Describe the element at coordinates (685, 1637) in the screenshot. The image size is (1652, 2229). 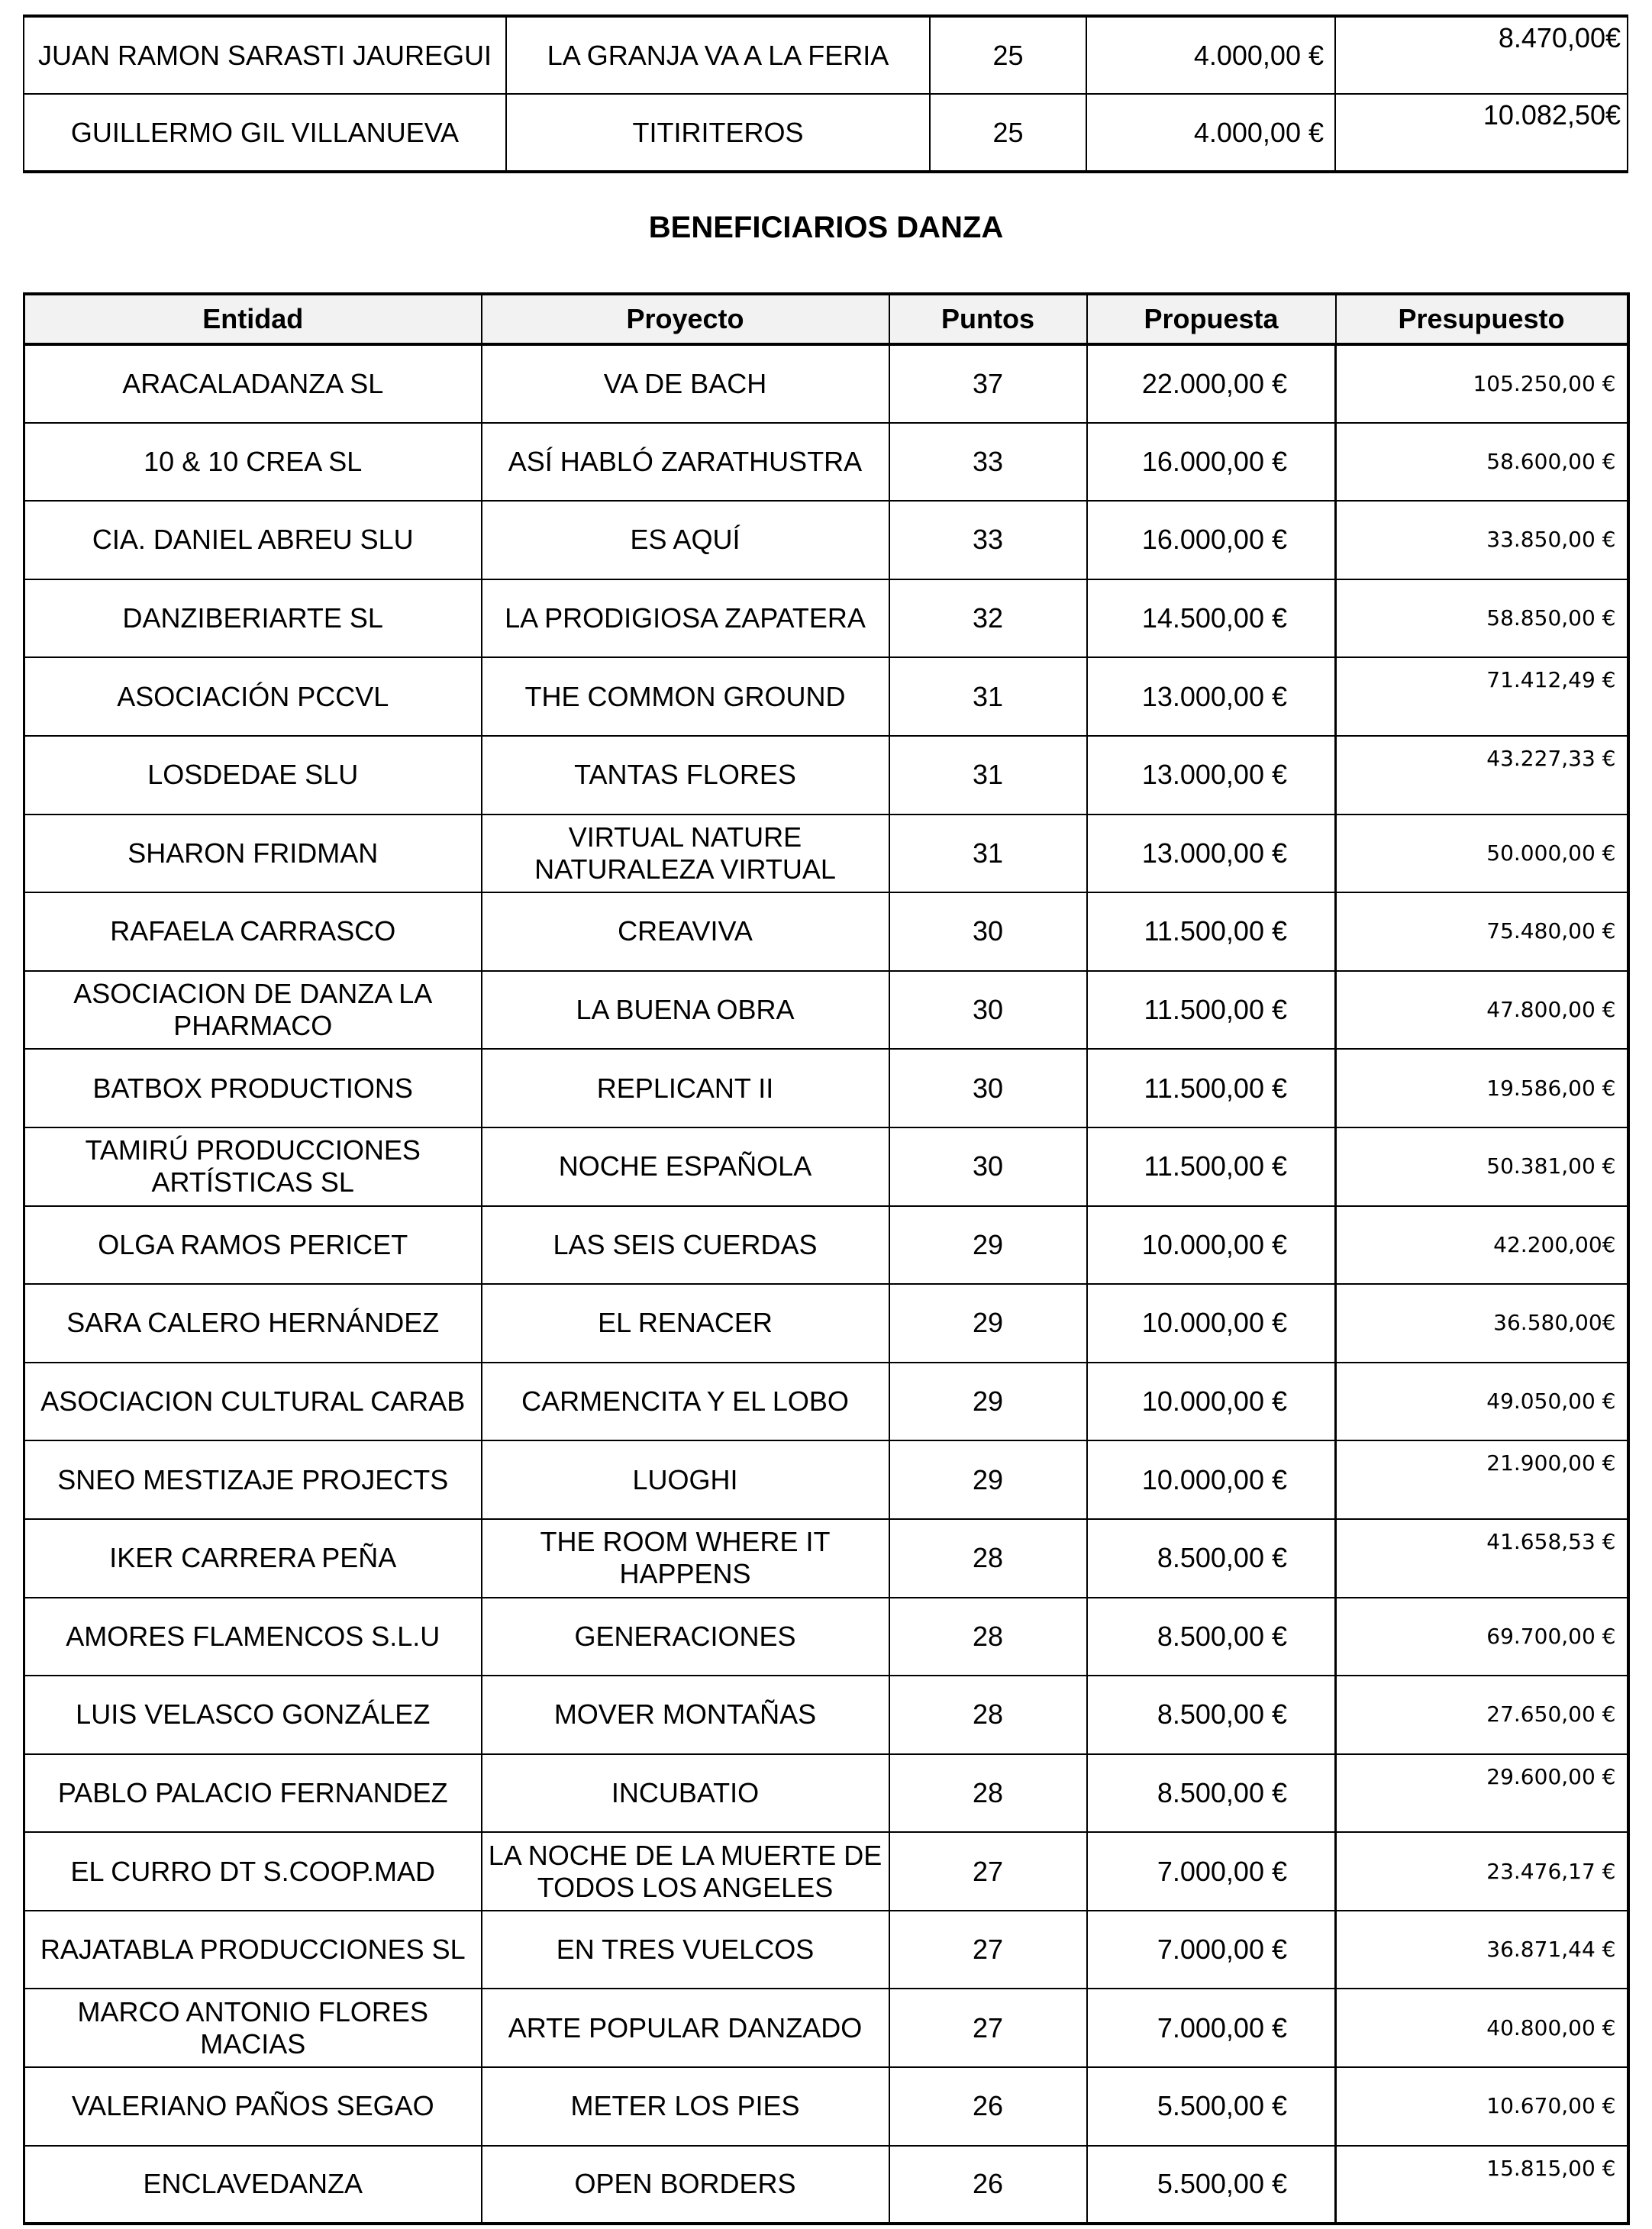
I see `cell-proyecto: GENERACIONES` at that location.